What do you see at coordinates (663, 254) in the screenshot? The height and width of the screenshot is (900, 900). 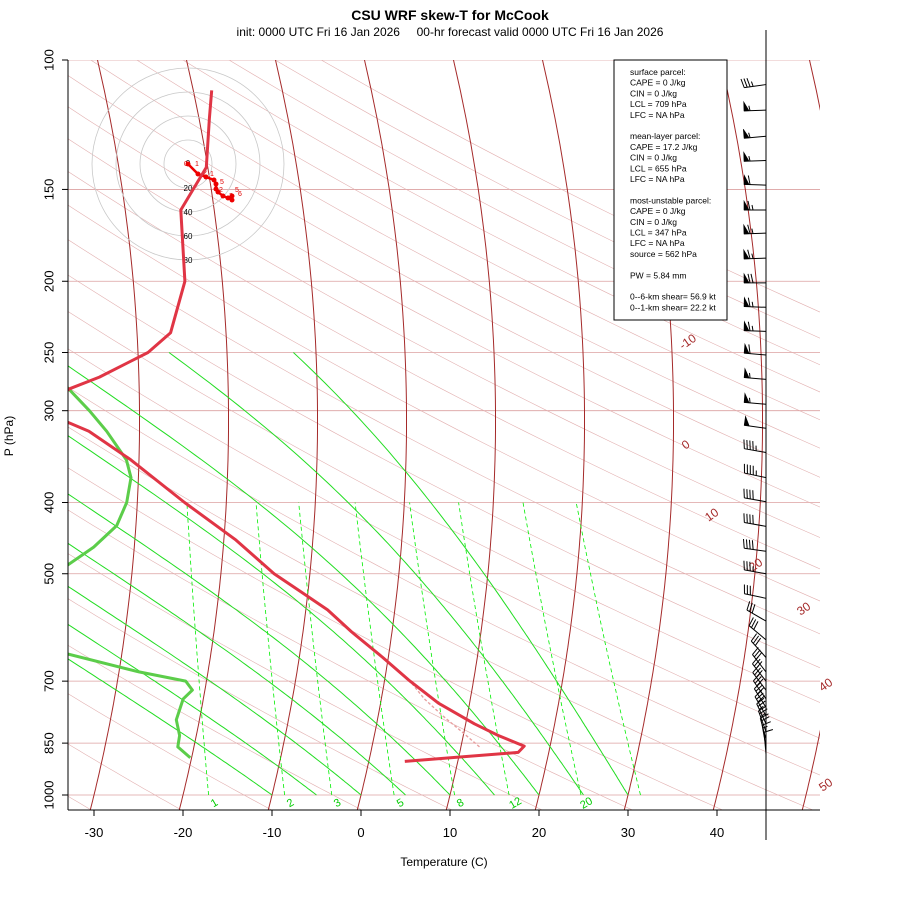 I see `info-line: source = 562 hPa` at bounding box center [663, 254].